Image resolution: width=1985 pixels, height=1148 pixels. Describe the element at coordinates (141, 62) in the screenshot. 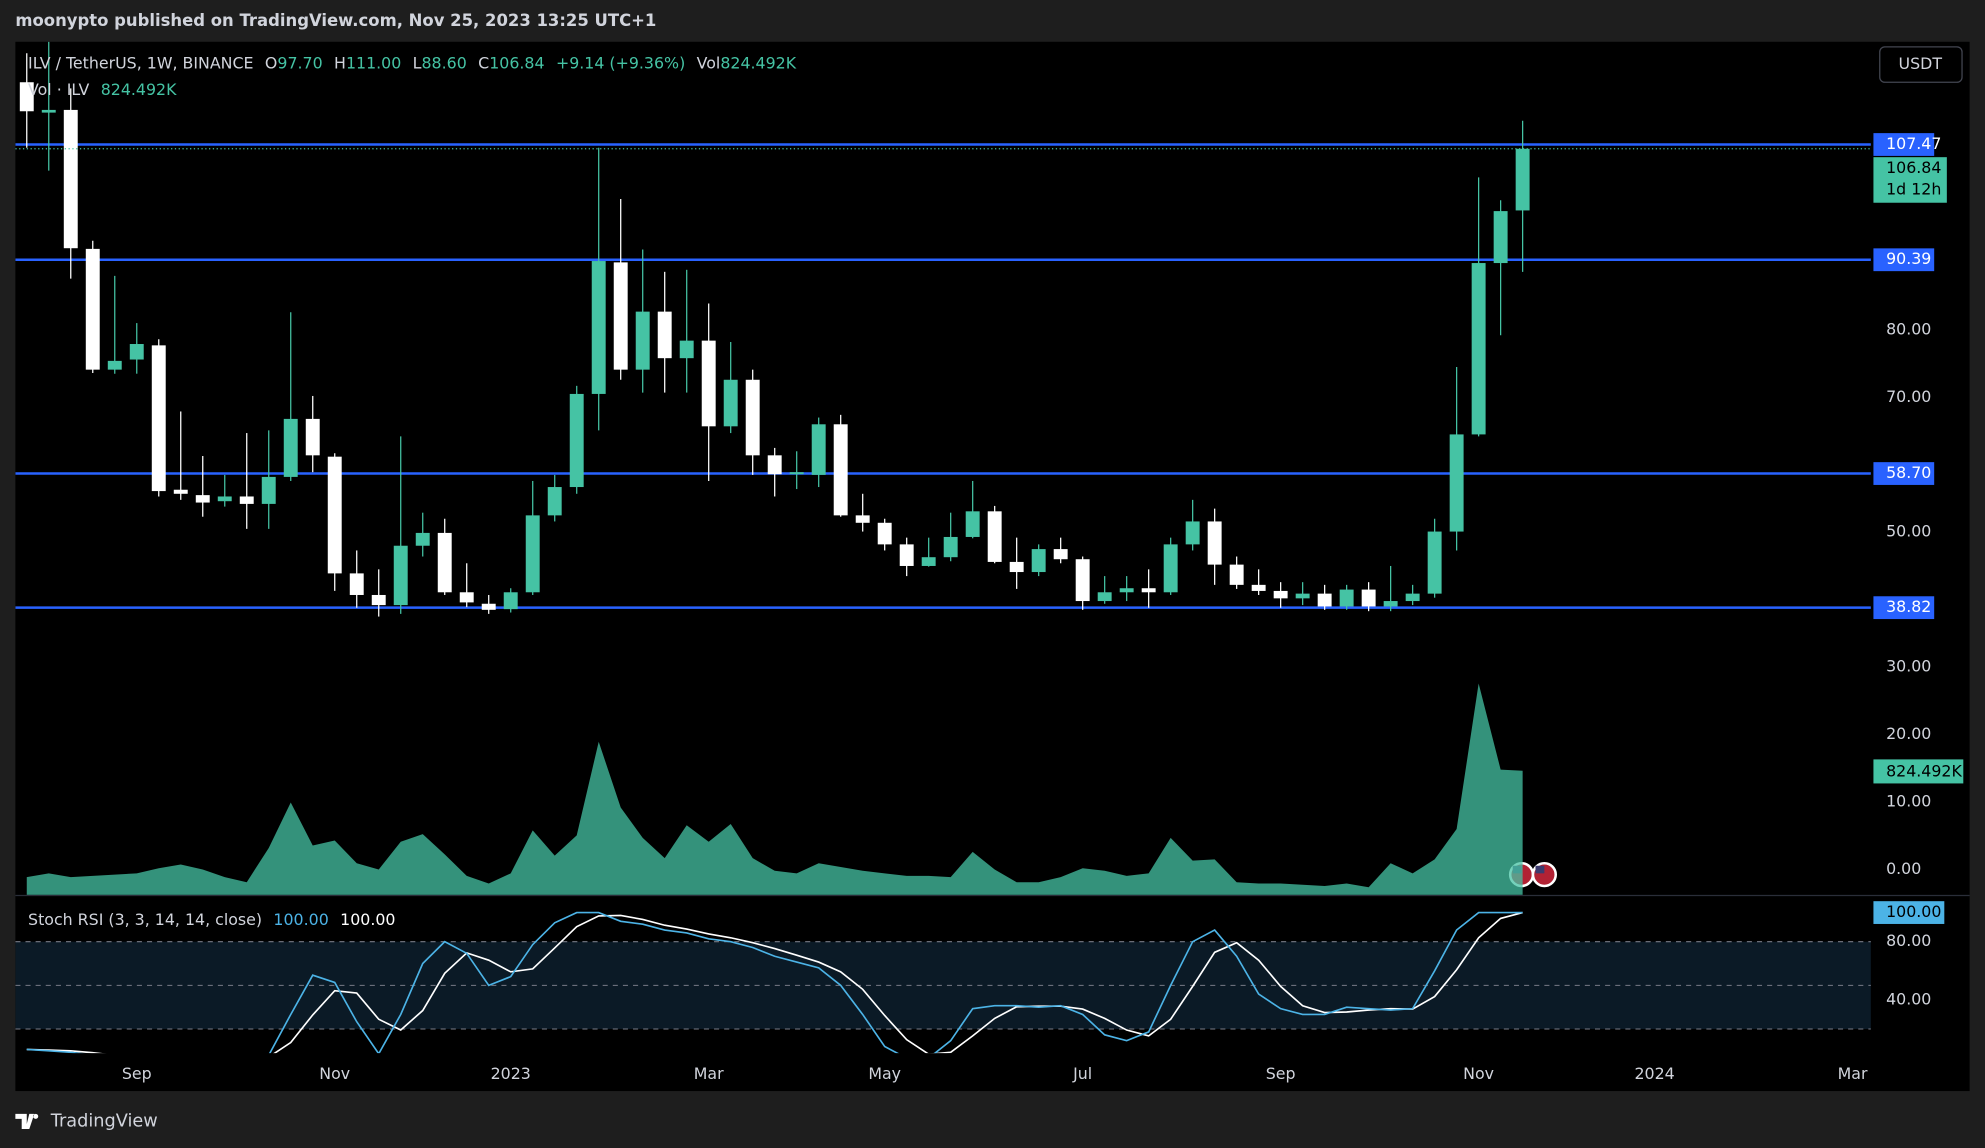

I see `legend-item: ILV / TetherUS, 1W, BINANCE` at that location.